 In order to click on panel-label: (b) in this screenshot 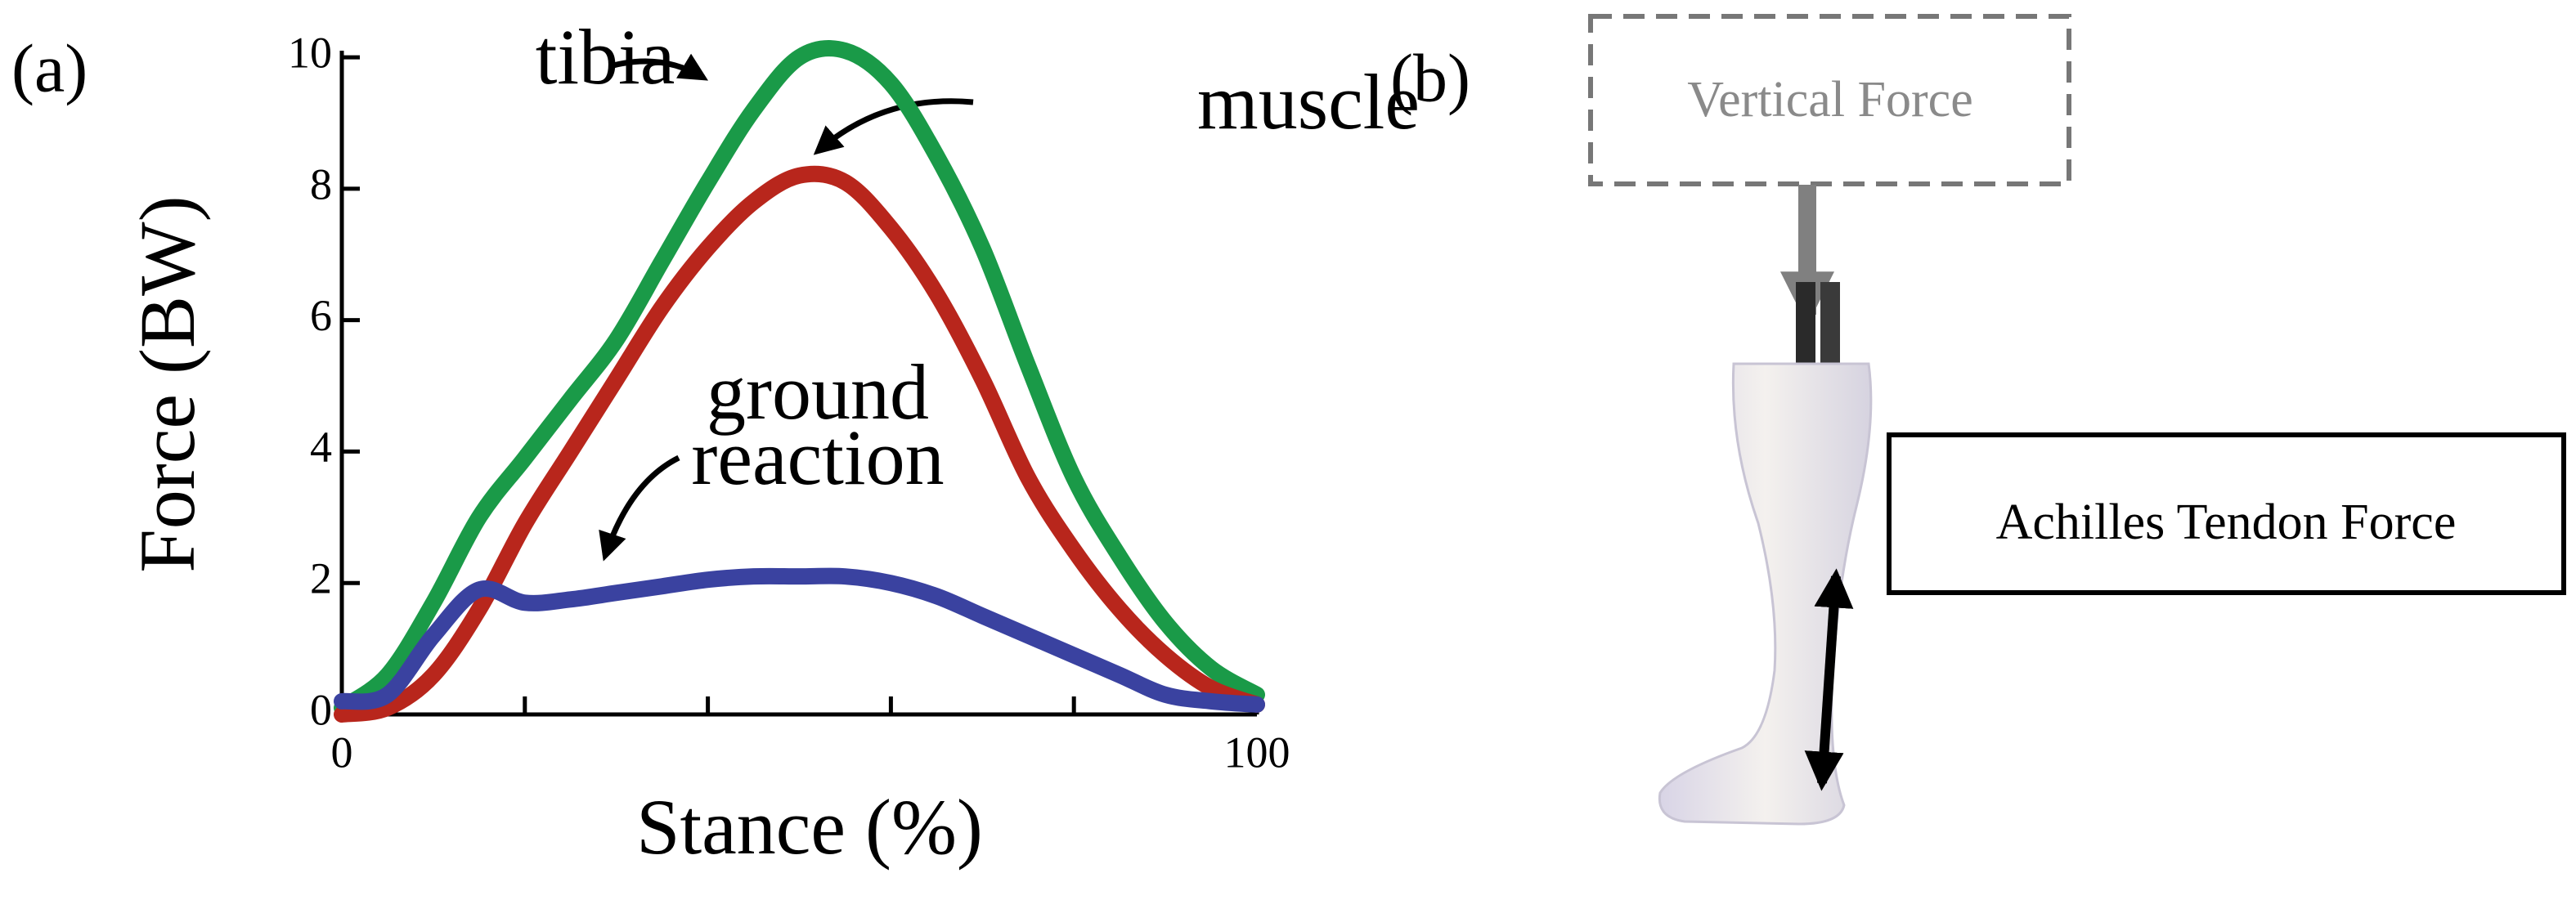, I will do `click(1430, 78)`.